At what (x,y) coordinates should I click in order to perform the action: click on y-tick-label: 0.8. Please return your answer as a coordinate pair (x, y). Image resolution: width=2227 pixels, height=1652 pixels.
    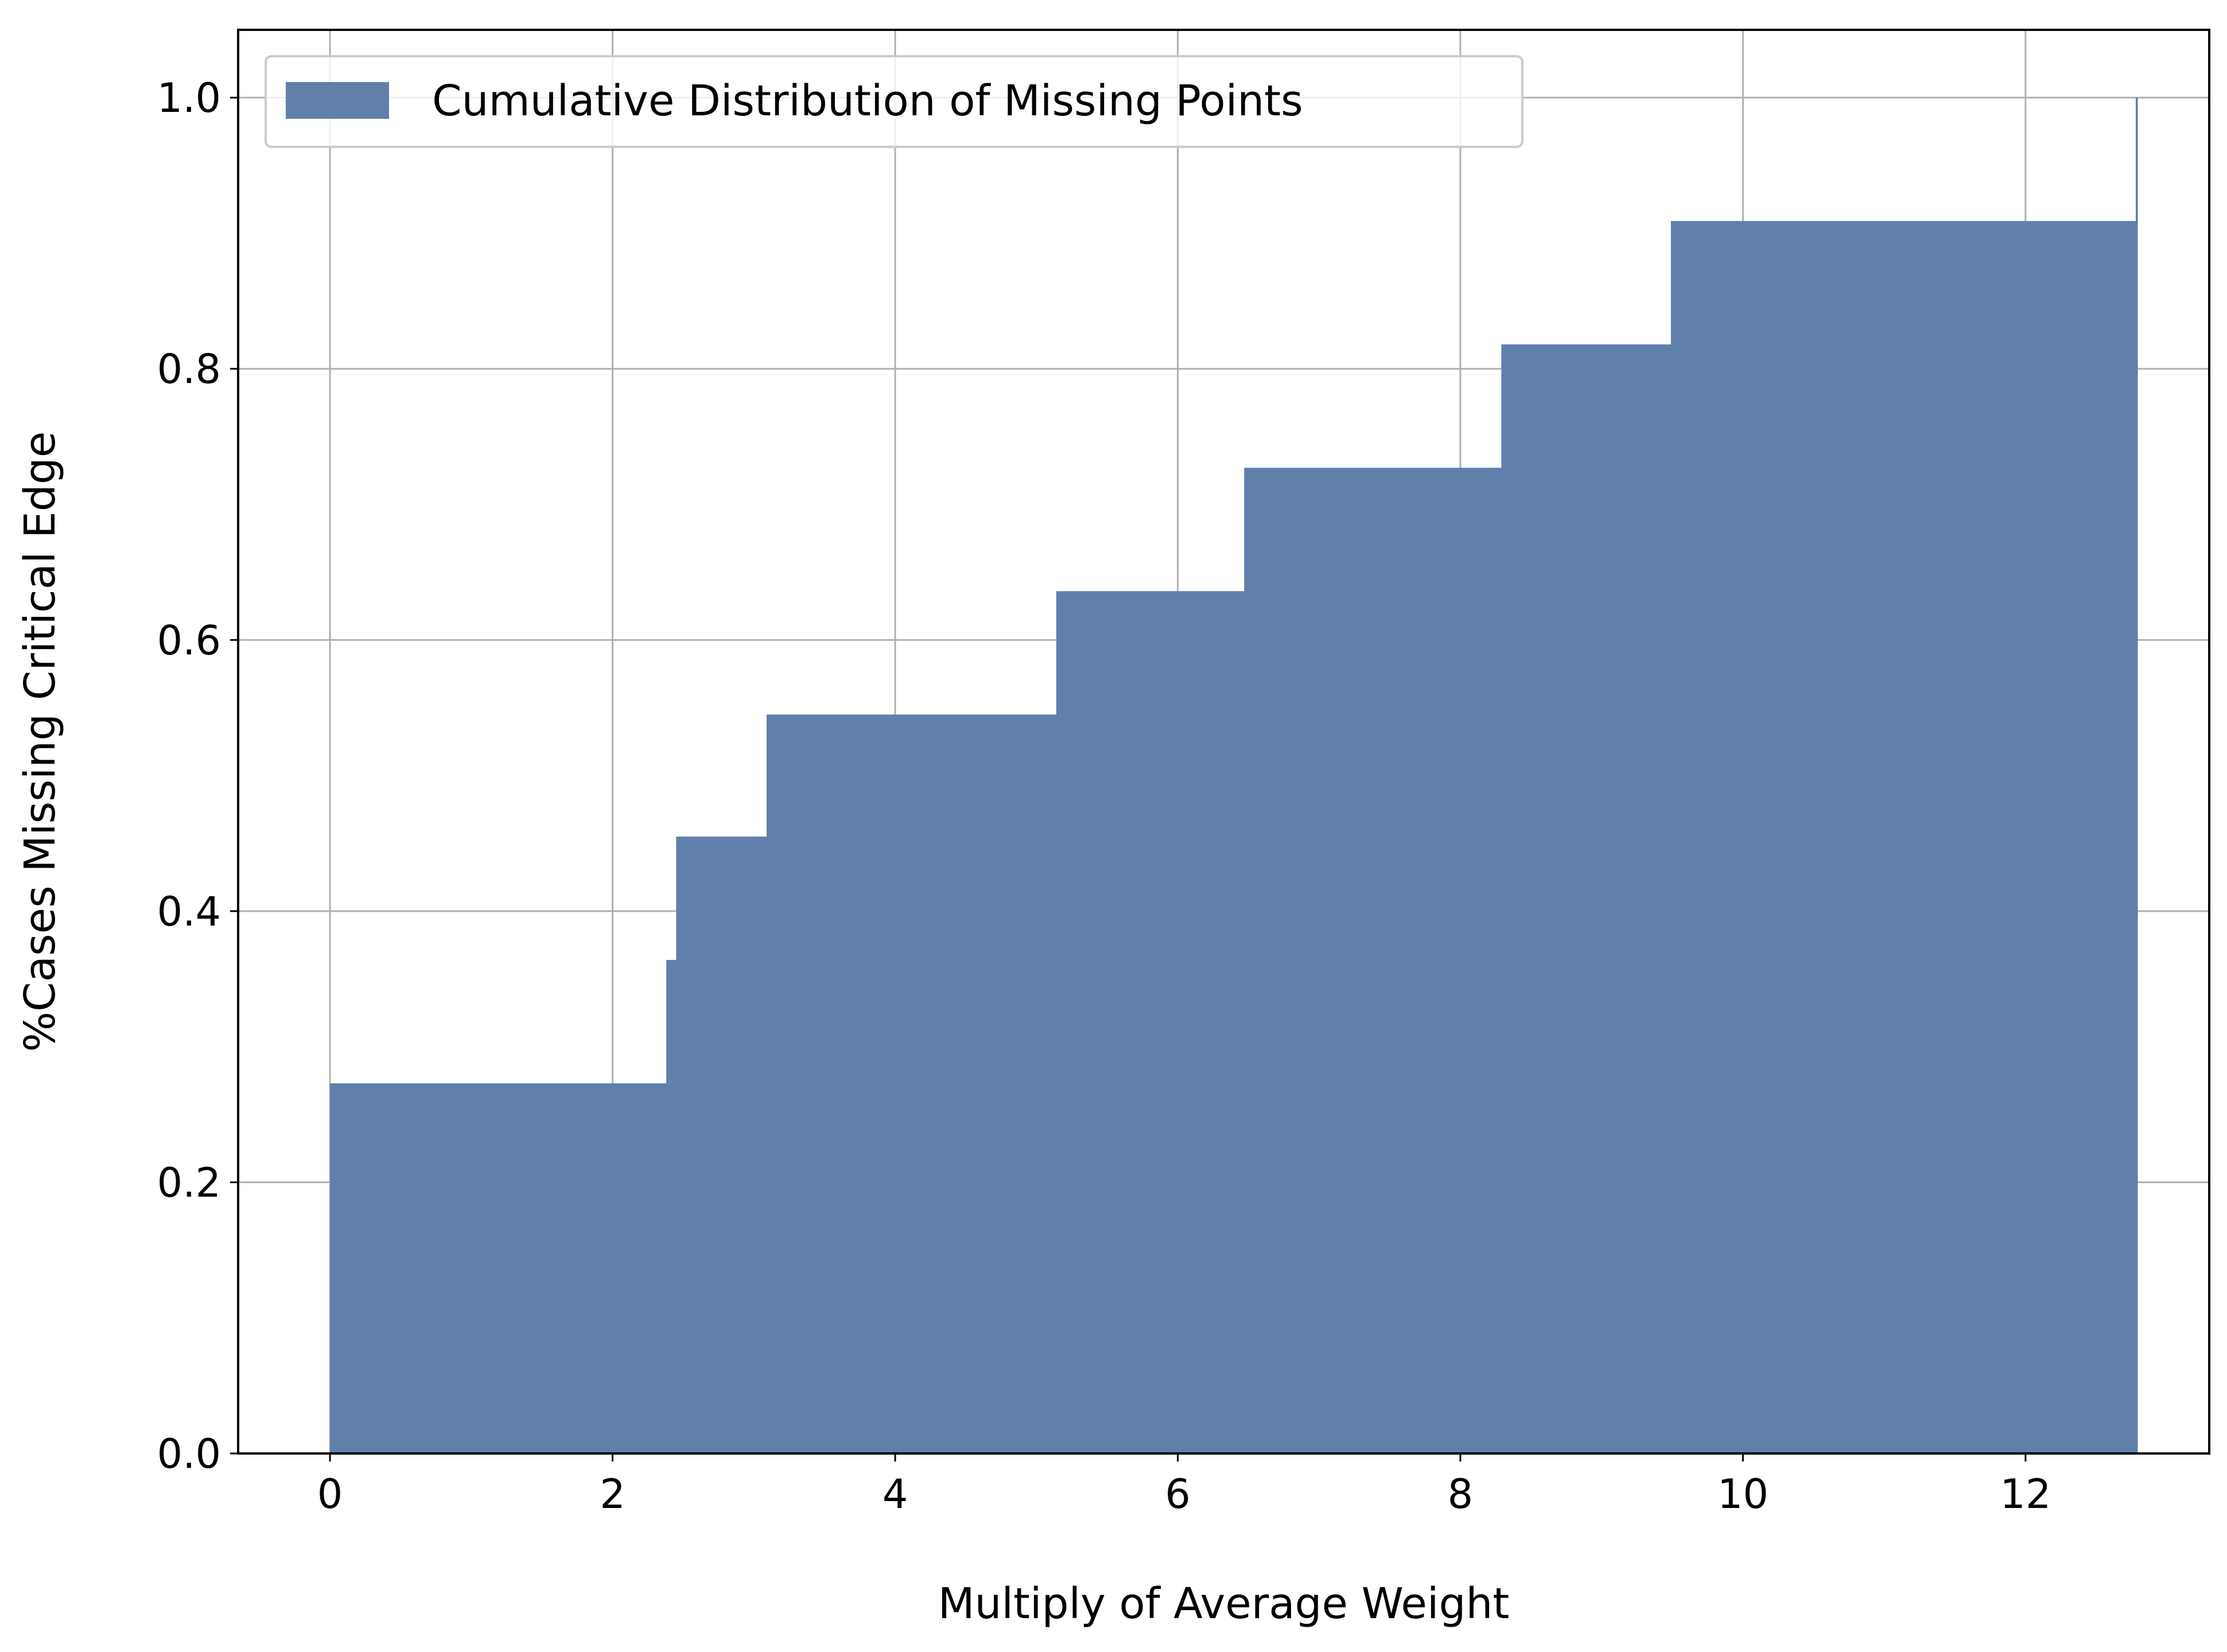
    Looking at the image, I should click on (189, 369).